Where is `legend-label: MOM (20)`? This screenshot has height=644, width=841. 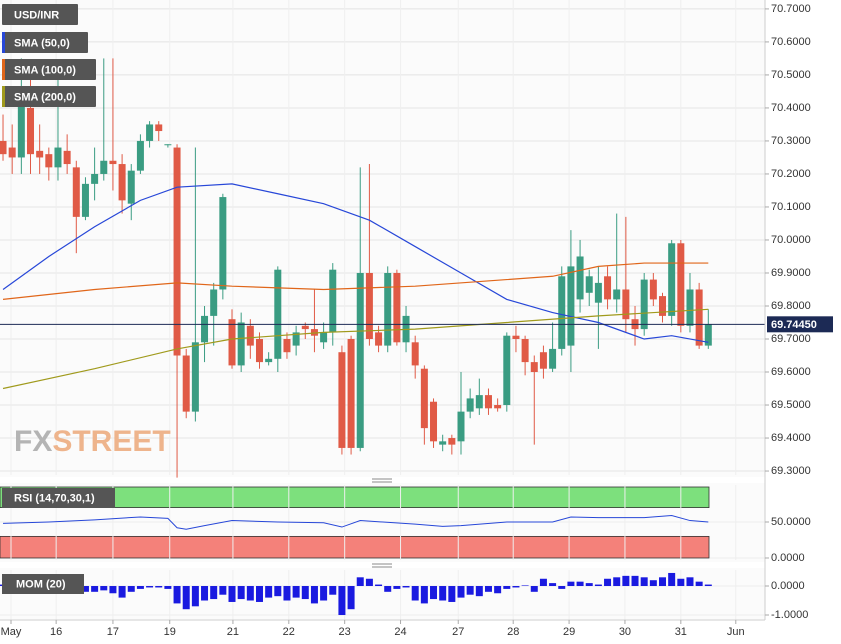
legend-label: MOM (20) is located at coordinates (41, 584).